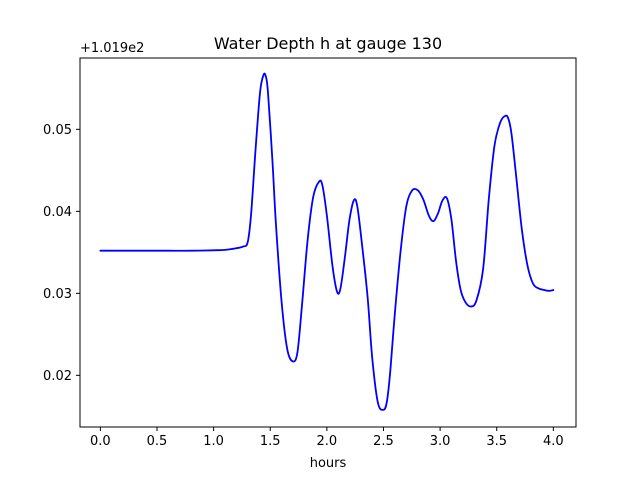 The image size is (640, 480). What do you see at coordinates (61, 253) in the screenshot?
I see `y-axis-ticks: 0.02 0.03 0.04 0.05` at bounding box center [61, 253].